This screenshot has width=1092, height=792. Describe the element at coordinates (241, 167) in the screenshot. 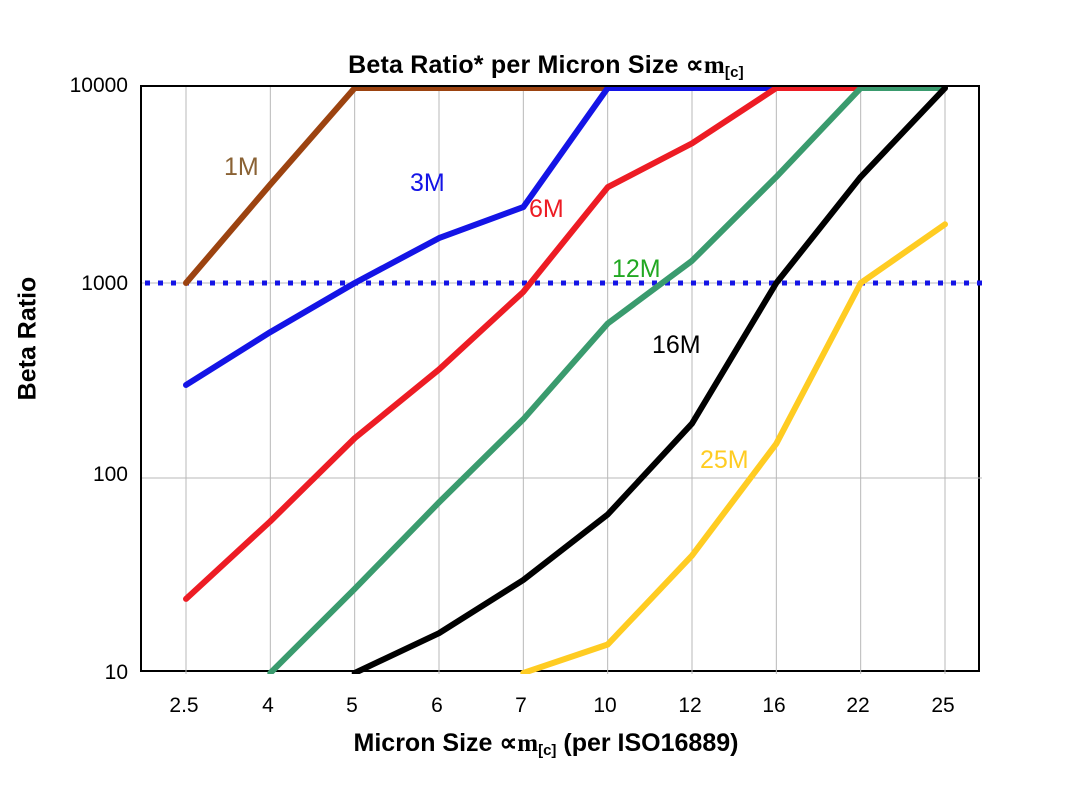

I see `series-label-1M: 1M` at that location.